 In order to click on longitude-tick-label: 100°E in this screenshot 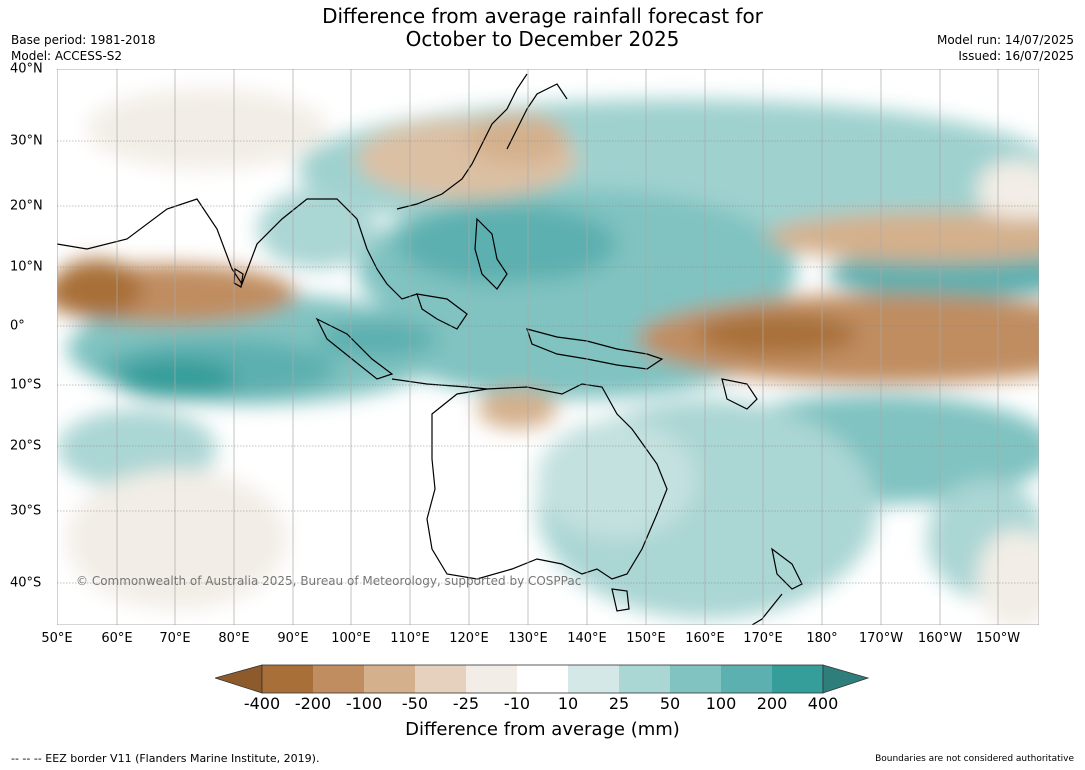, I will do `click(351, 638)`.